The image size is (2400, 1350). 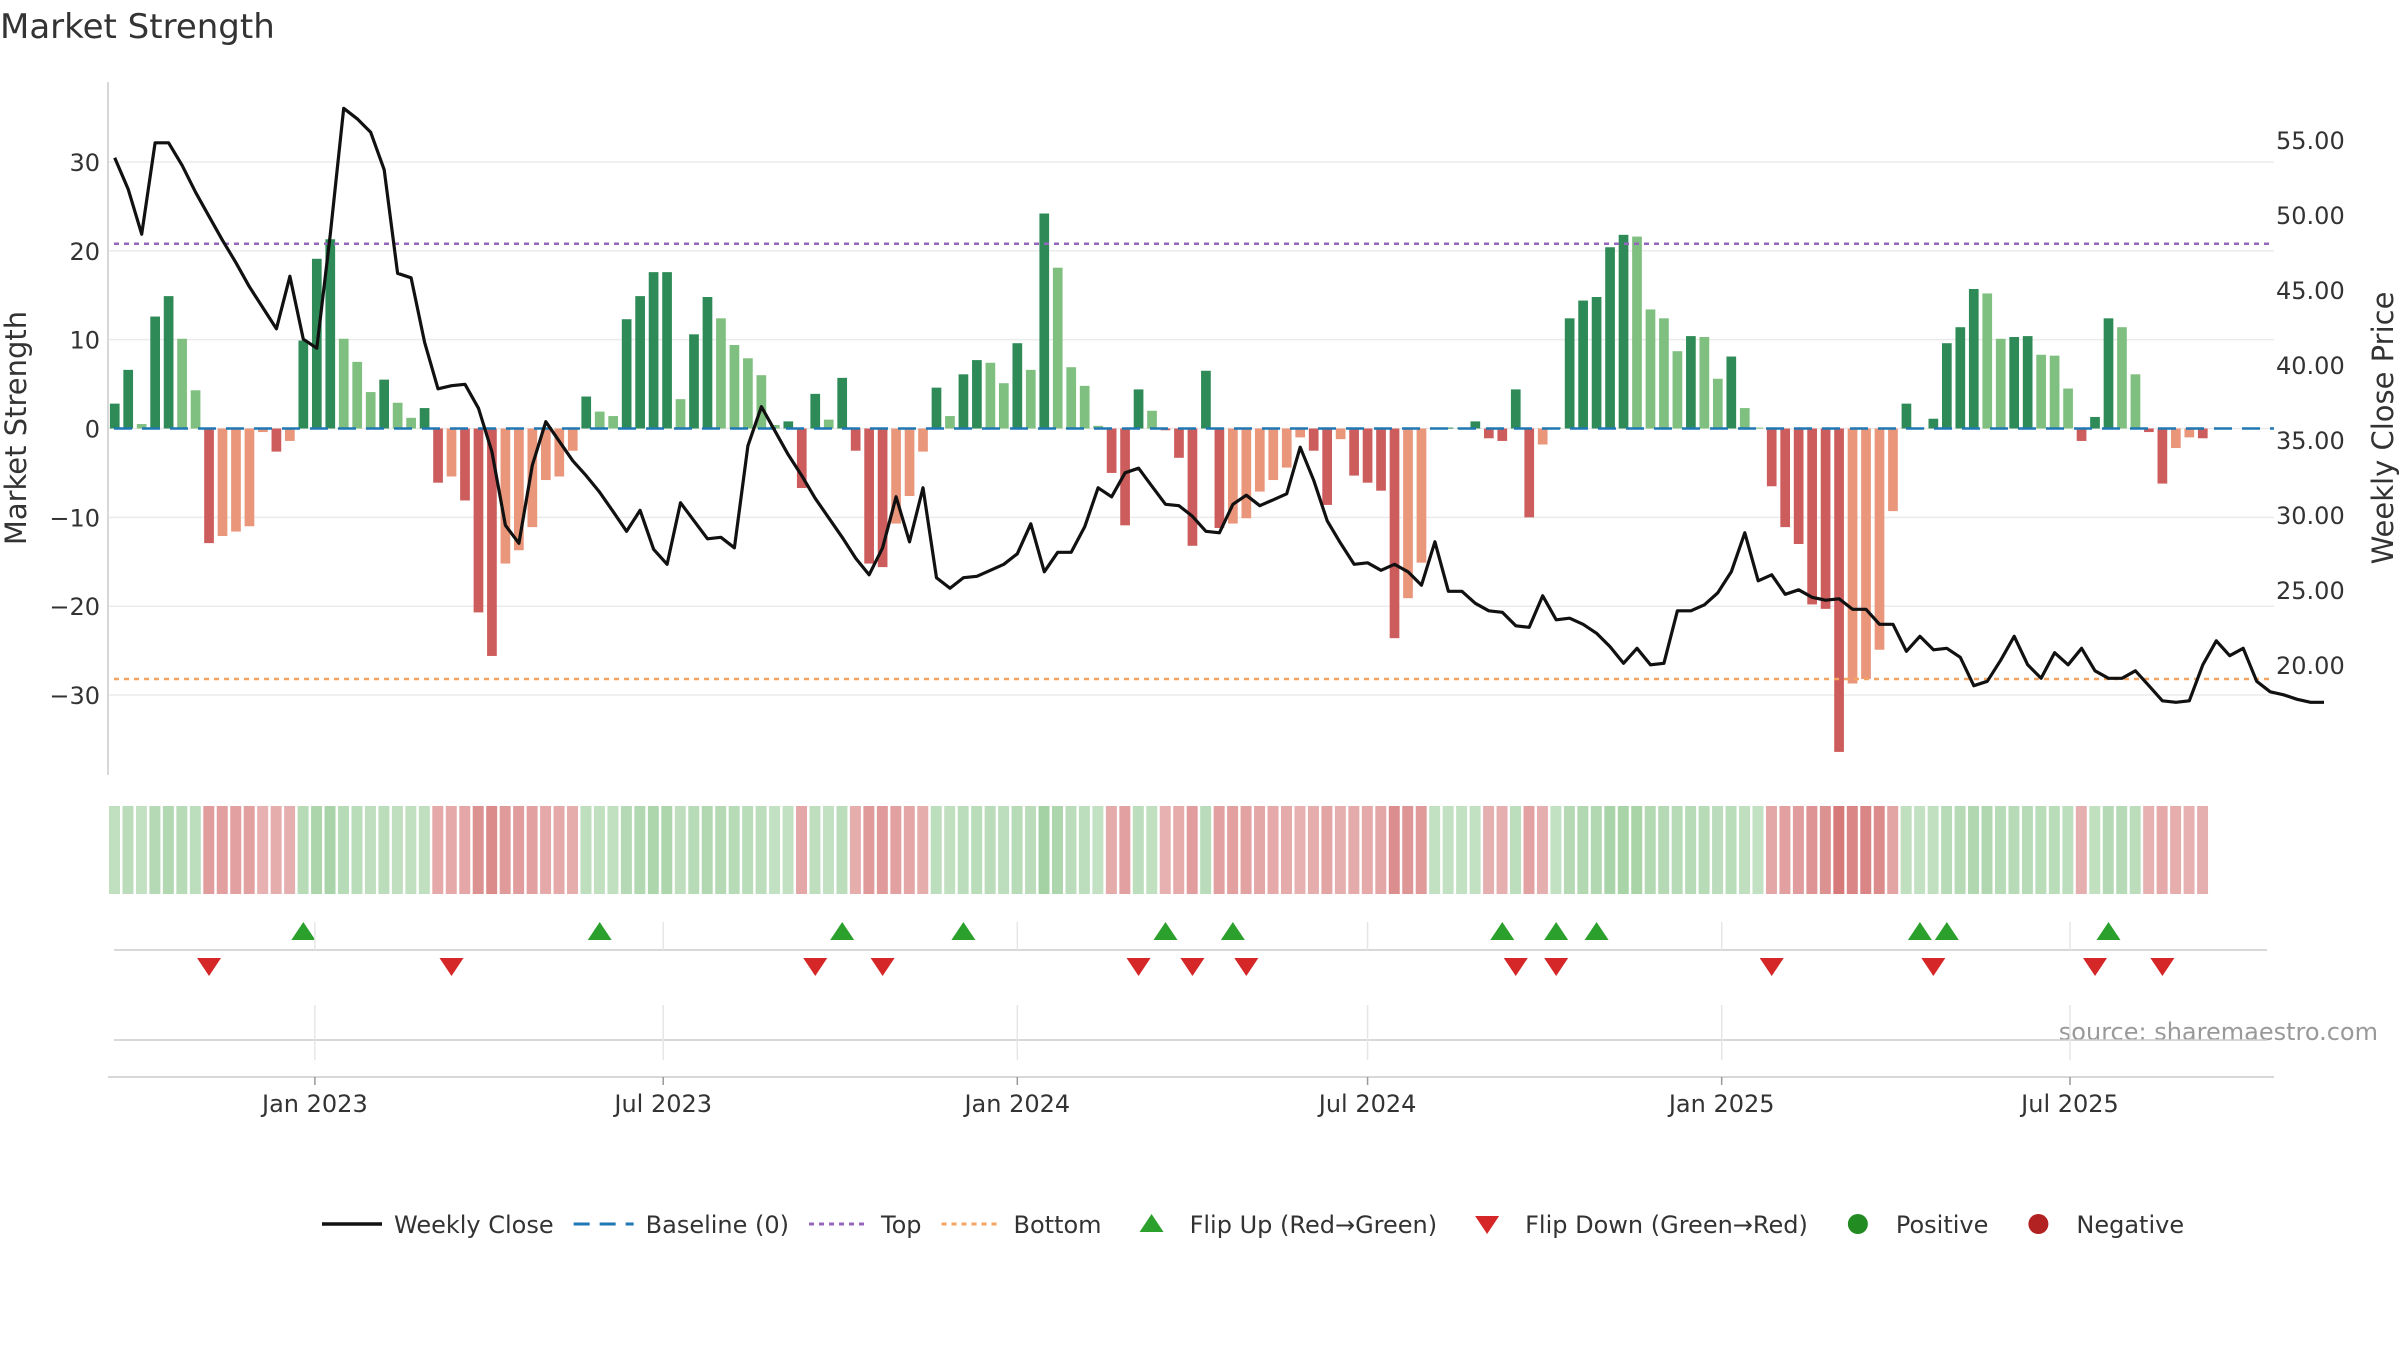 I want to click on legend-label: Flip Down (Green→Red), so click(x=1666, y=1225).